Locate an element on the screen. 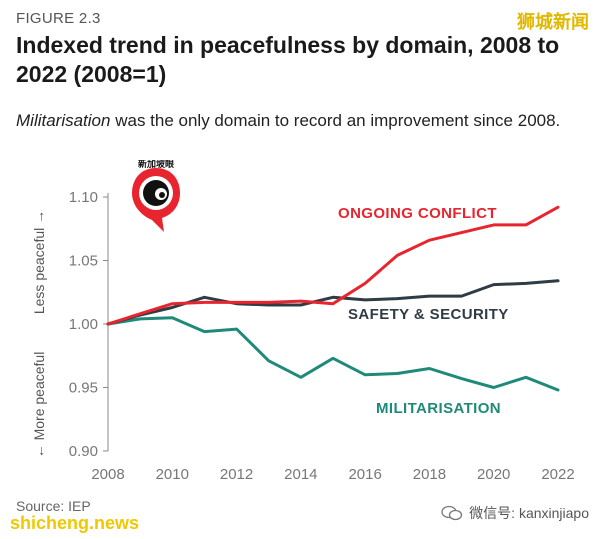  watermark-left: shicheng.news is located at coordinates (75, 523).